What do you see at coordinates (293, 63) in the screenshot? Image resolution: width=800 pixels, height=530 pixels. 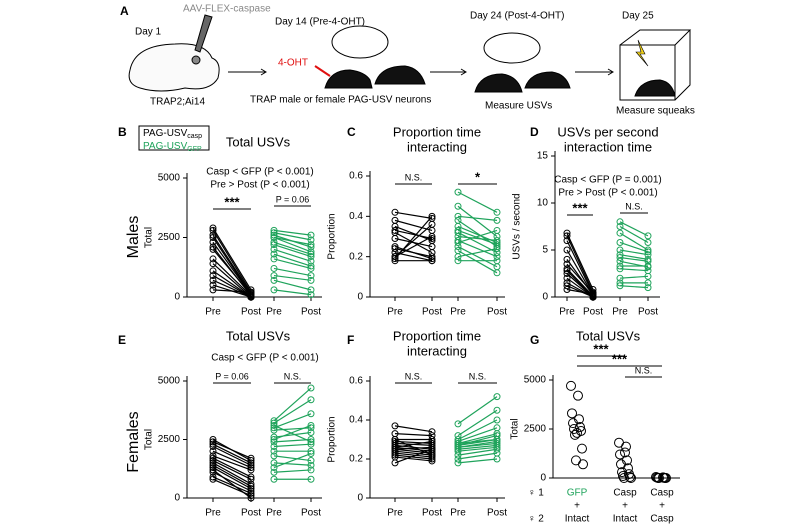 I see `drug-label: 4-OHT` at bounding box center [293, 63].